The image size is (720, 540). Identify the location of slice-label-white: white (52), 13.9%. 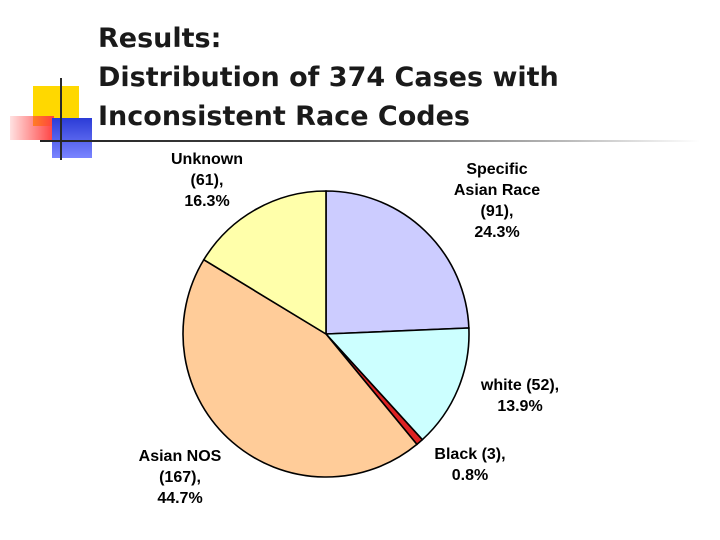
(519, 396).